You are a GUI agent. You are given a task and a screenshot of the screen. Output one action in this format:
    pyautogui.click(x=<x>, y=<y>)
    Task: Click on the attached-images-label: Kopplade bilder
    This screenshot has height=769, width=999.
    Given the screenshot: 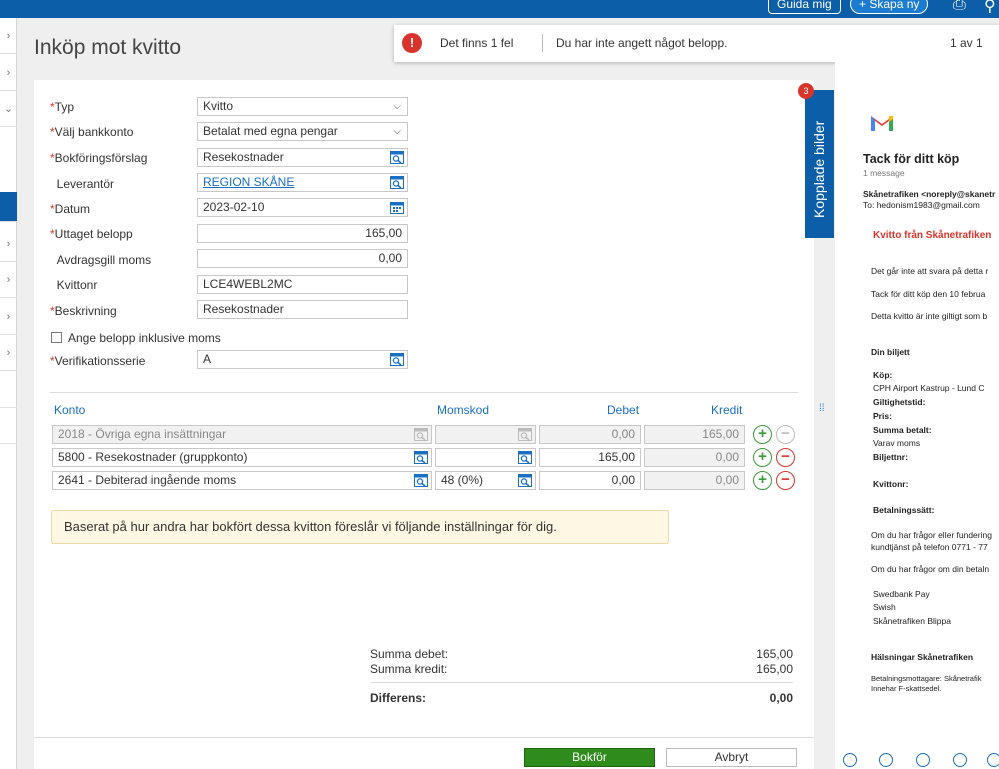 What is the action you would take?
    pyautogui.click(x=819, y=169)
    